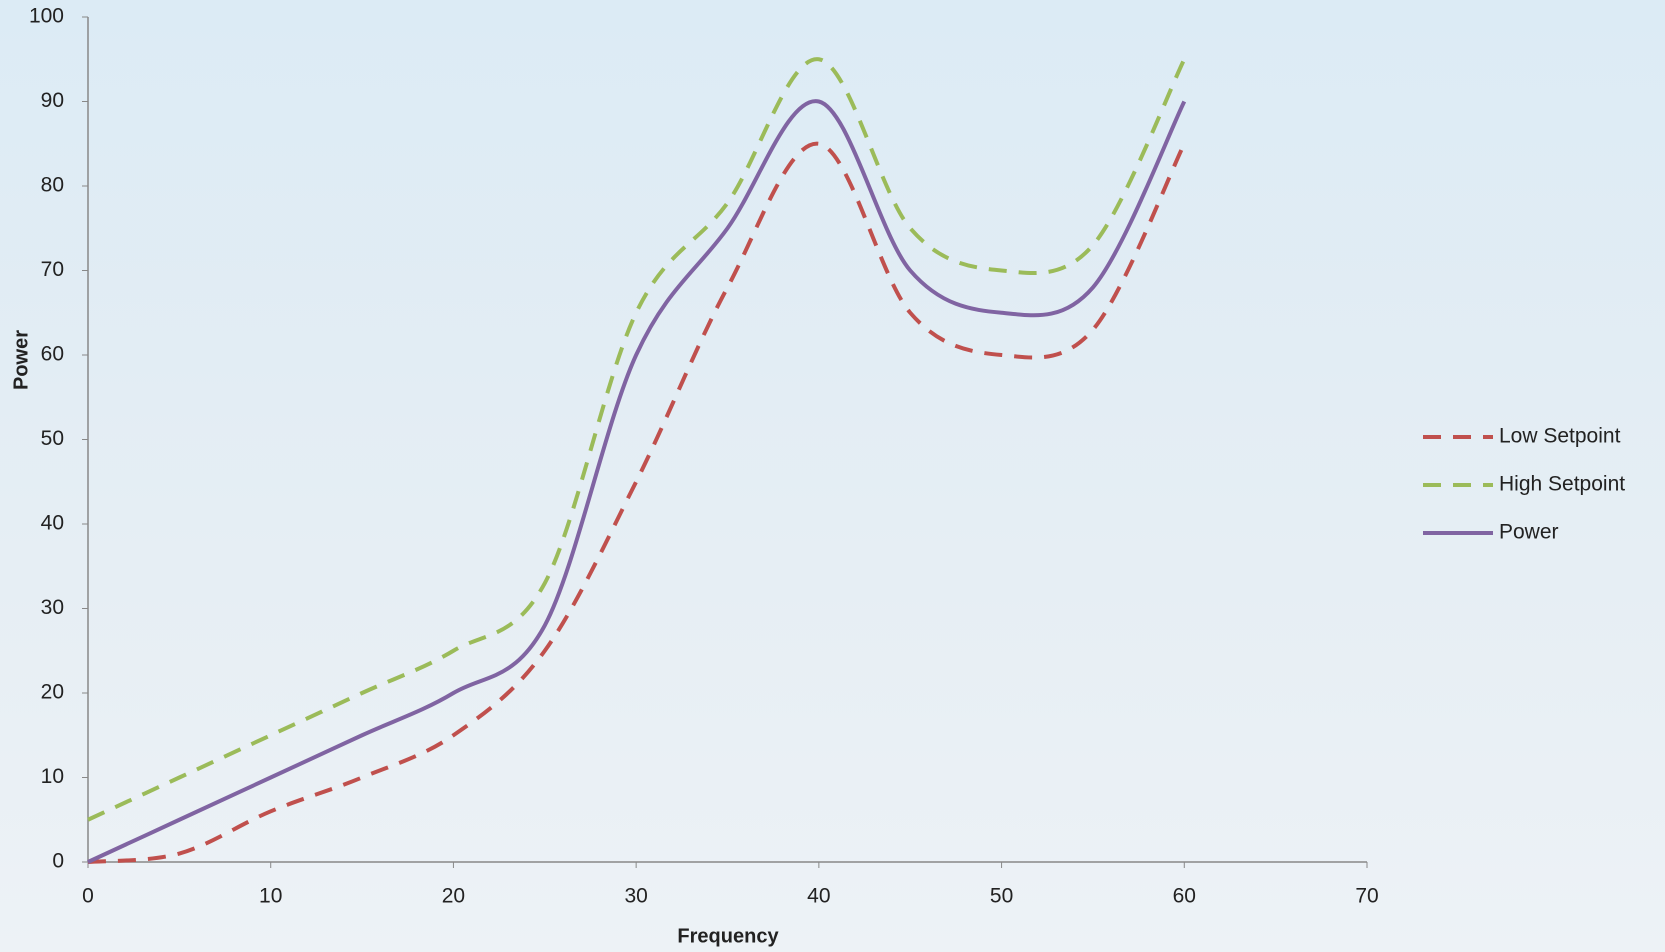 The width and height of the screenshot is (1665, 952). Describe the element at coordinates (1366, 896) in the screenshot. I see `x-tick-label: 70` at that location.